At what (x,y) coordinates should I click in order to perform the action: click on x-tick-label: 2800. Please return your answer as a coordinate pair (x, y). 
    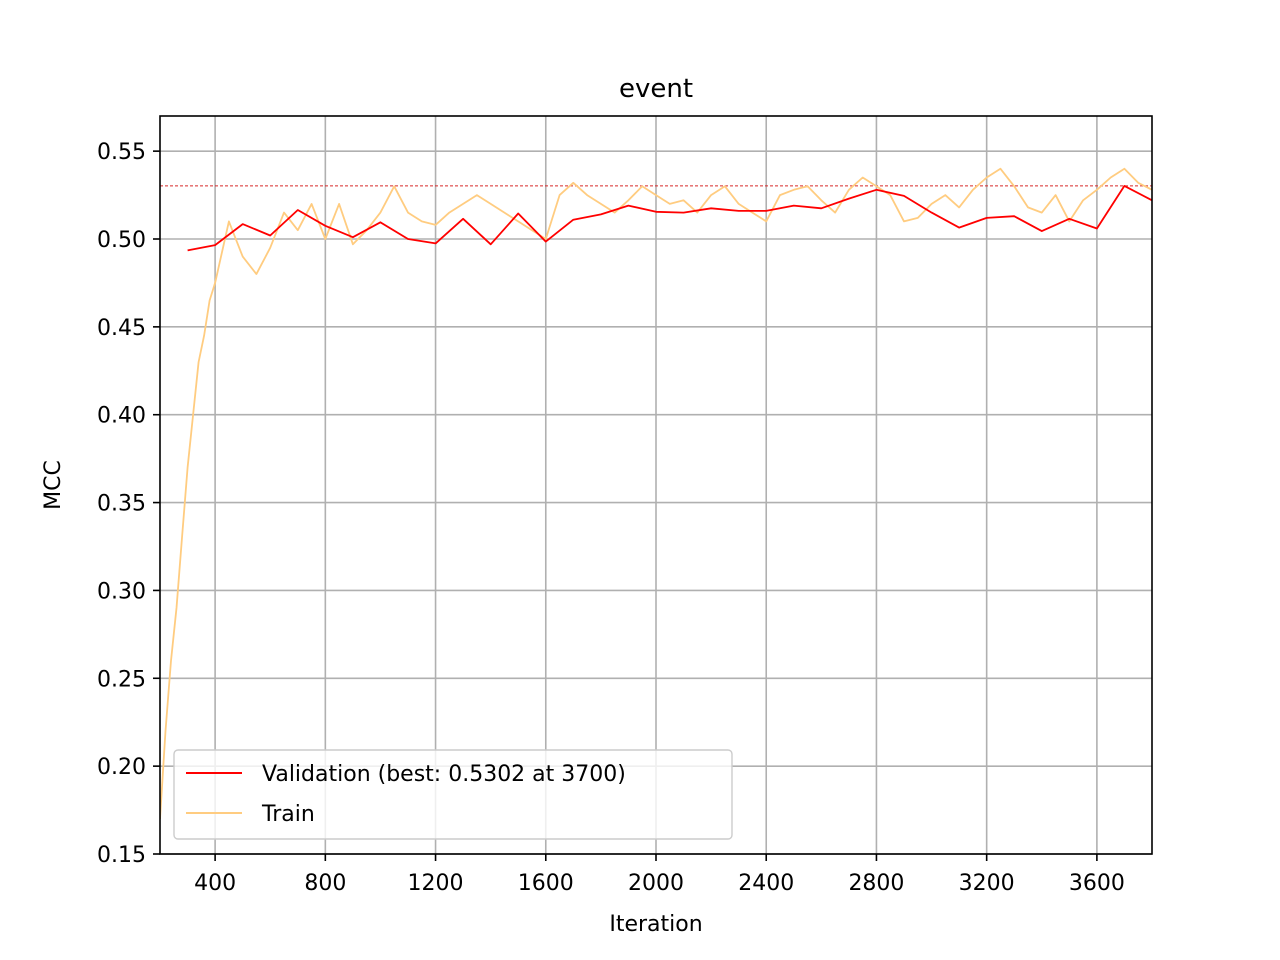
    Looking at the image, I should click on (876, 883).